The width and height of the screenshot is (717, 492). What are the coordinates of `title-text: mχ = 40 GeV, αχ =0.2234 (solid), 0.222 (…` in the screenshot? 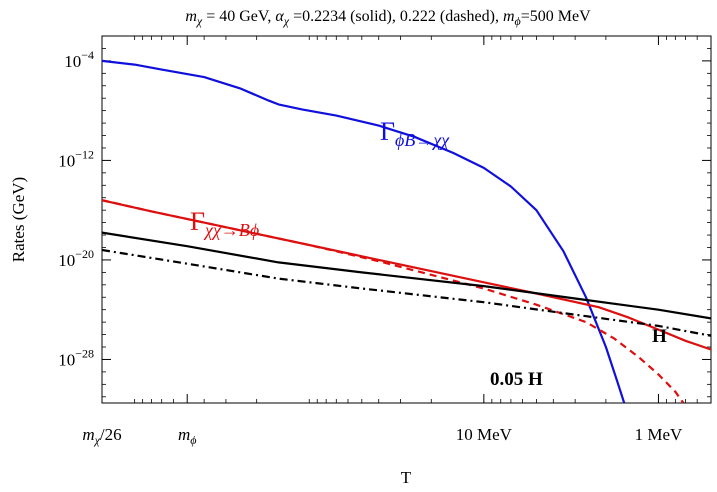 It's located at (388, 18).